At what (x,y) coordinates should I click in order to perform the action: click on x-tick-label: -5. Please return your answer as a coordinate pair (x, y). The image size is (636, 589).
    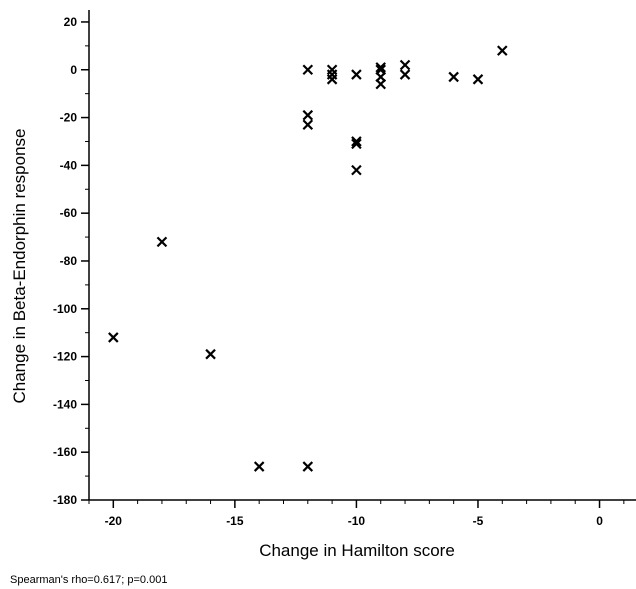
    Looking at the image, I should click on (478, 521).